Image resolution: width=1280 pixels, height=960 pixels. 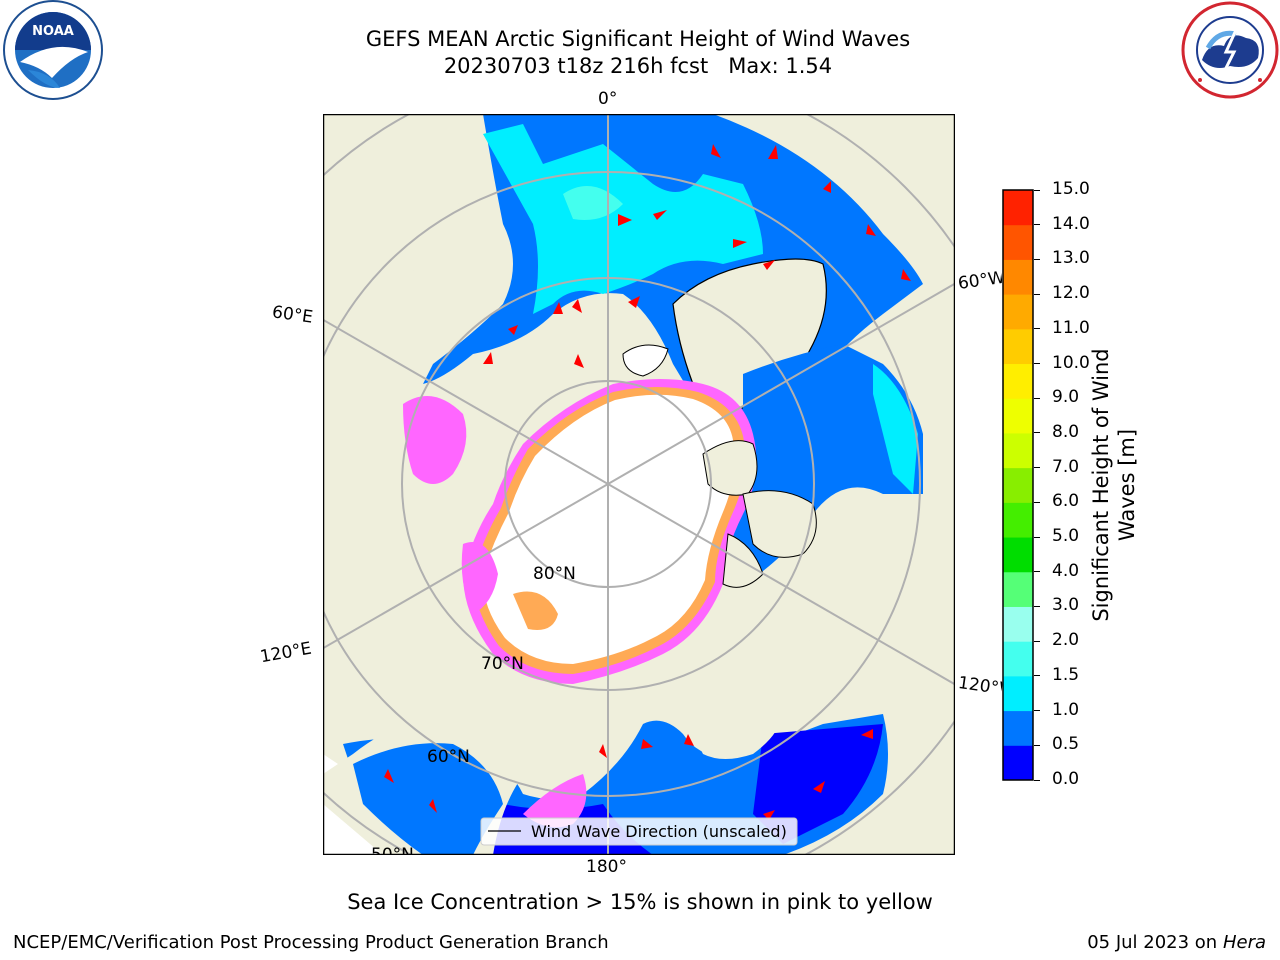 What do you see at coordinates (1066, 397) in the screenshot?
I see `colorbar-tick-label: 9.0` at bounding box center [1066, 397].